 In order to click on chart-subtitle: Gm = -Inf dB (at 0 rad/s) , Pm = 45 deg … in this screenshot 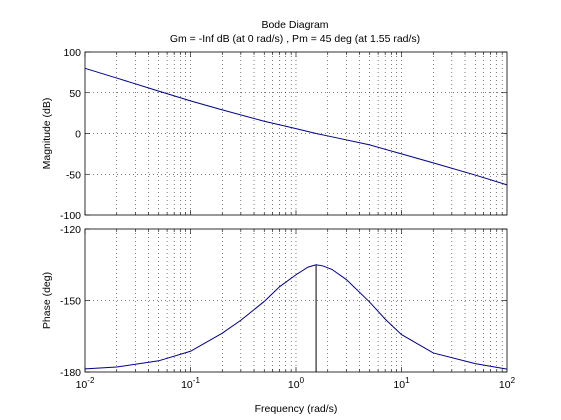, I will do `click(295, 39)`.